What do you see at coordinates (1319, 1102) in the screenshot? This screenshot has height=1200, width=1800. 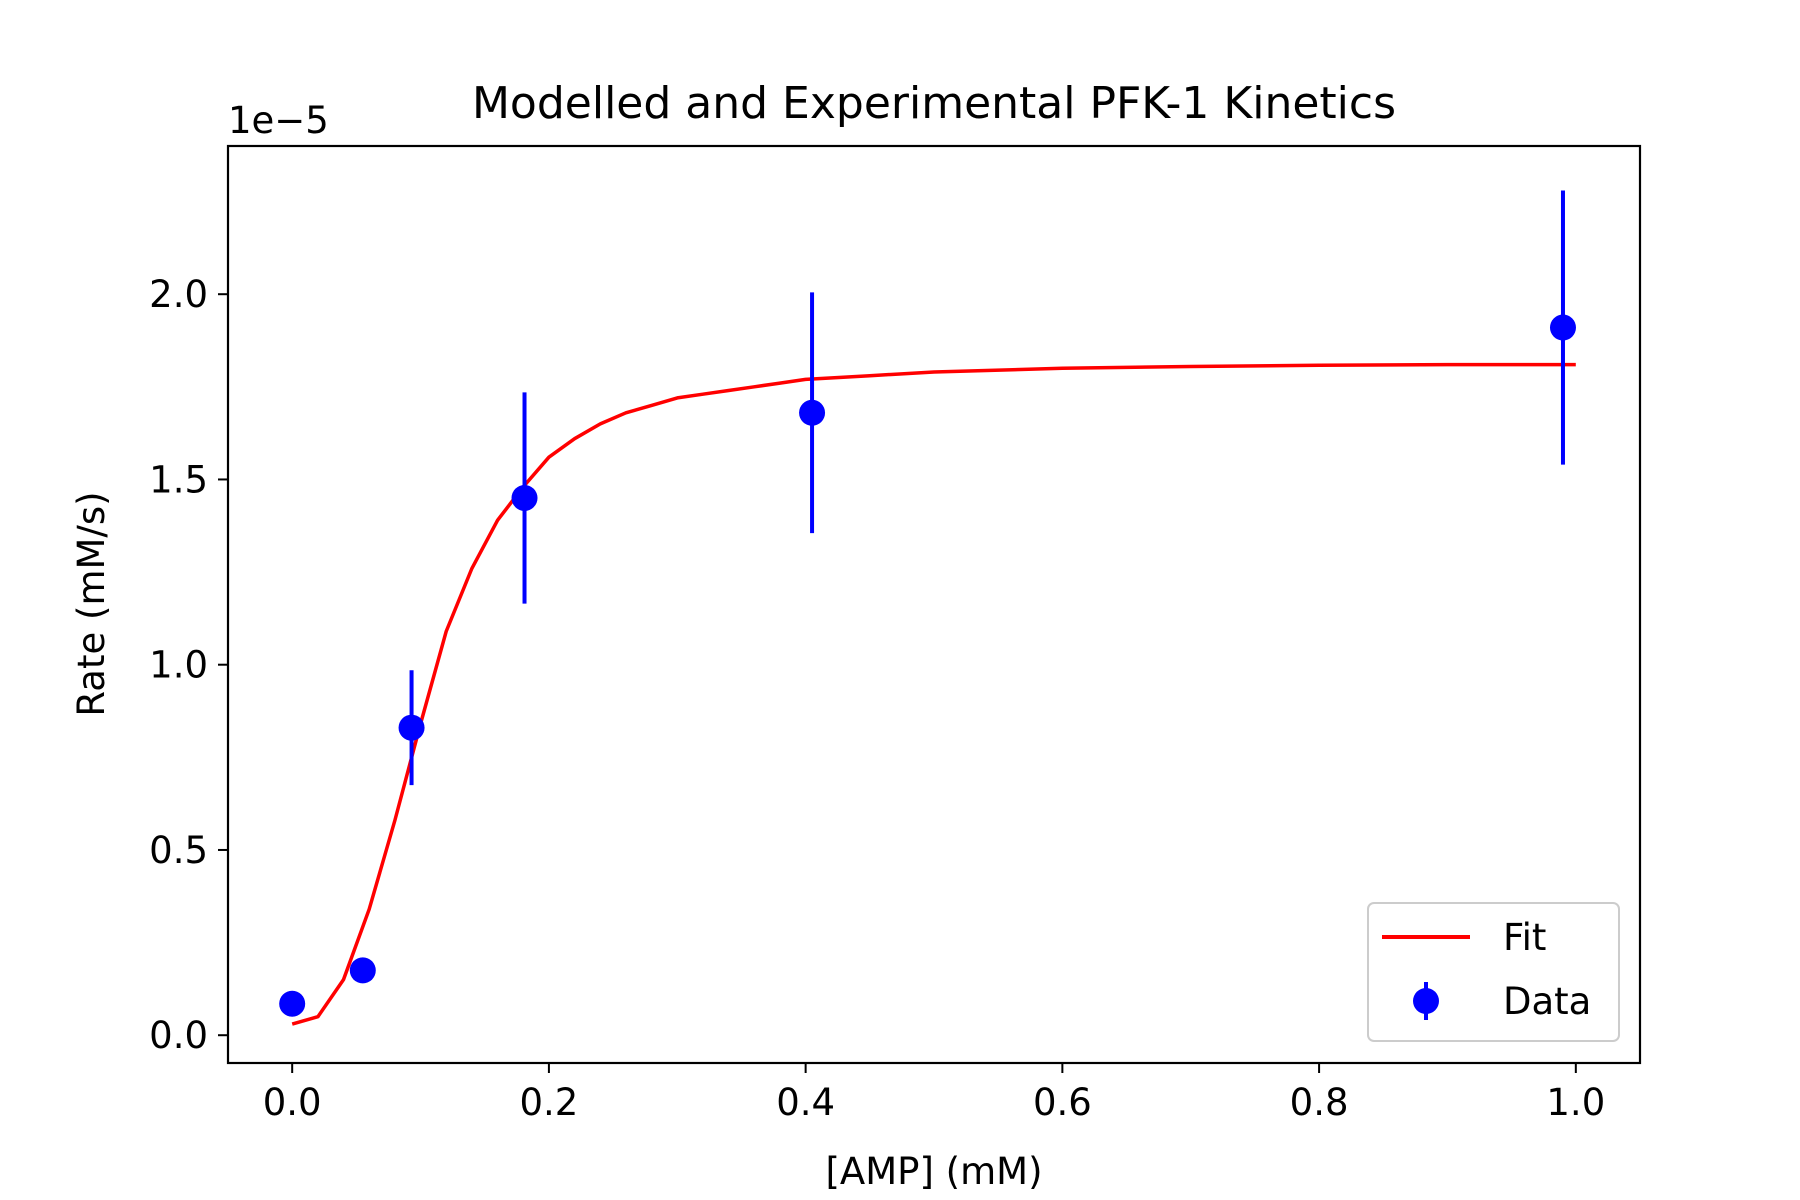 I see `x-tick-label: 0.8` at bounding box center [1319, 1102].